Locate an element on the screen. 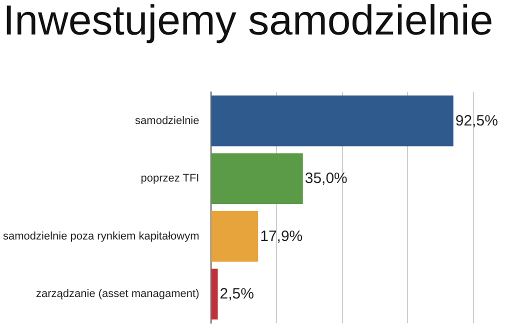 Image resolution: width=509 pixels, height=331 pixels. data-label: 17,9% is located at coordinates (281, 236).